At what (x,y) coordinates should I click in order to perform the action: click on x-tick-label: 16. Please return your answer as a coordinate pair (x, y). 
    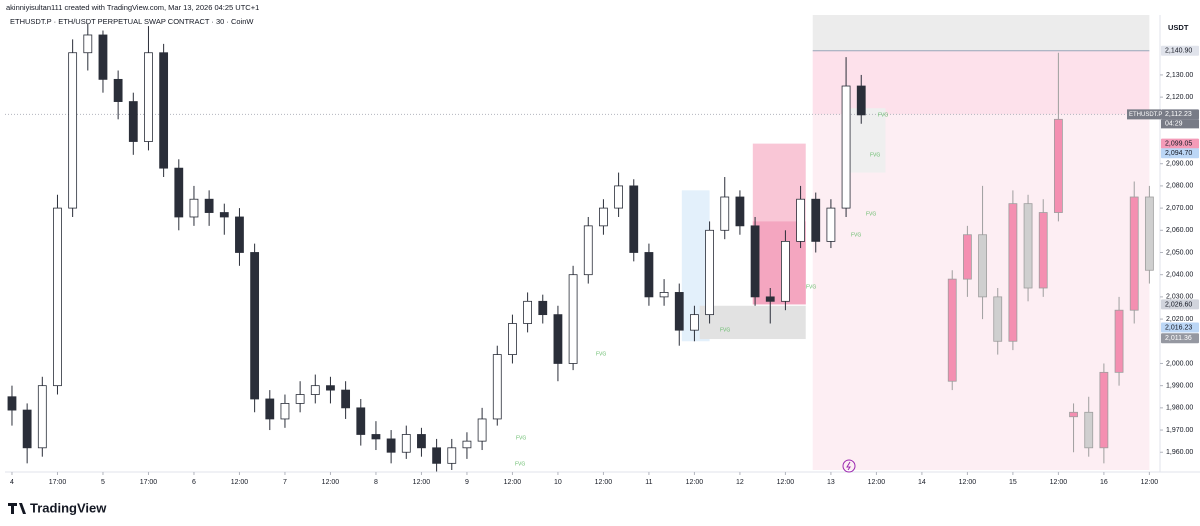
    Looking at the image, I should click on (1104, 482).